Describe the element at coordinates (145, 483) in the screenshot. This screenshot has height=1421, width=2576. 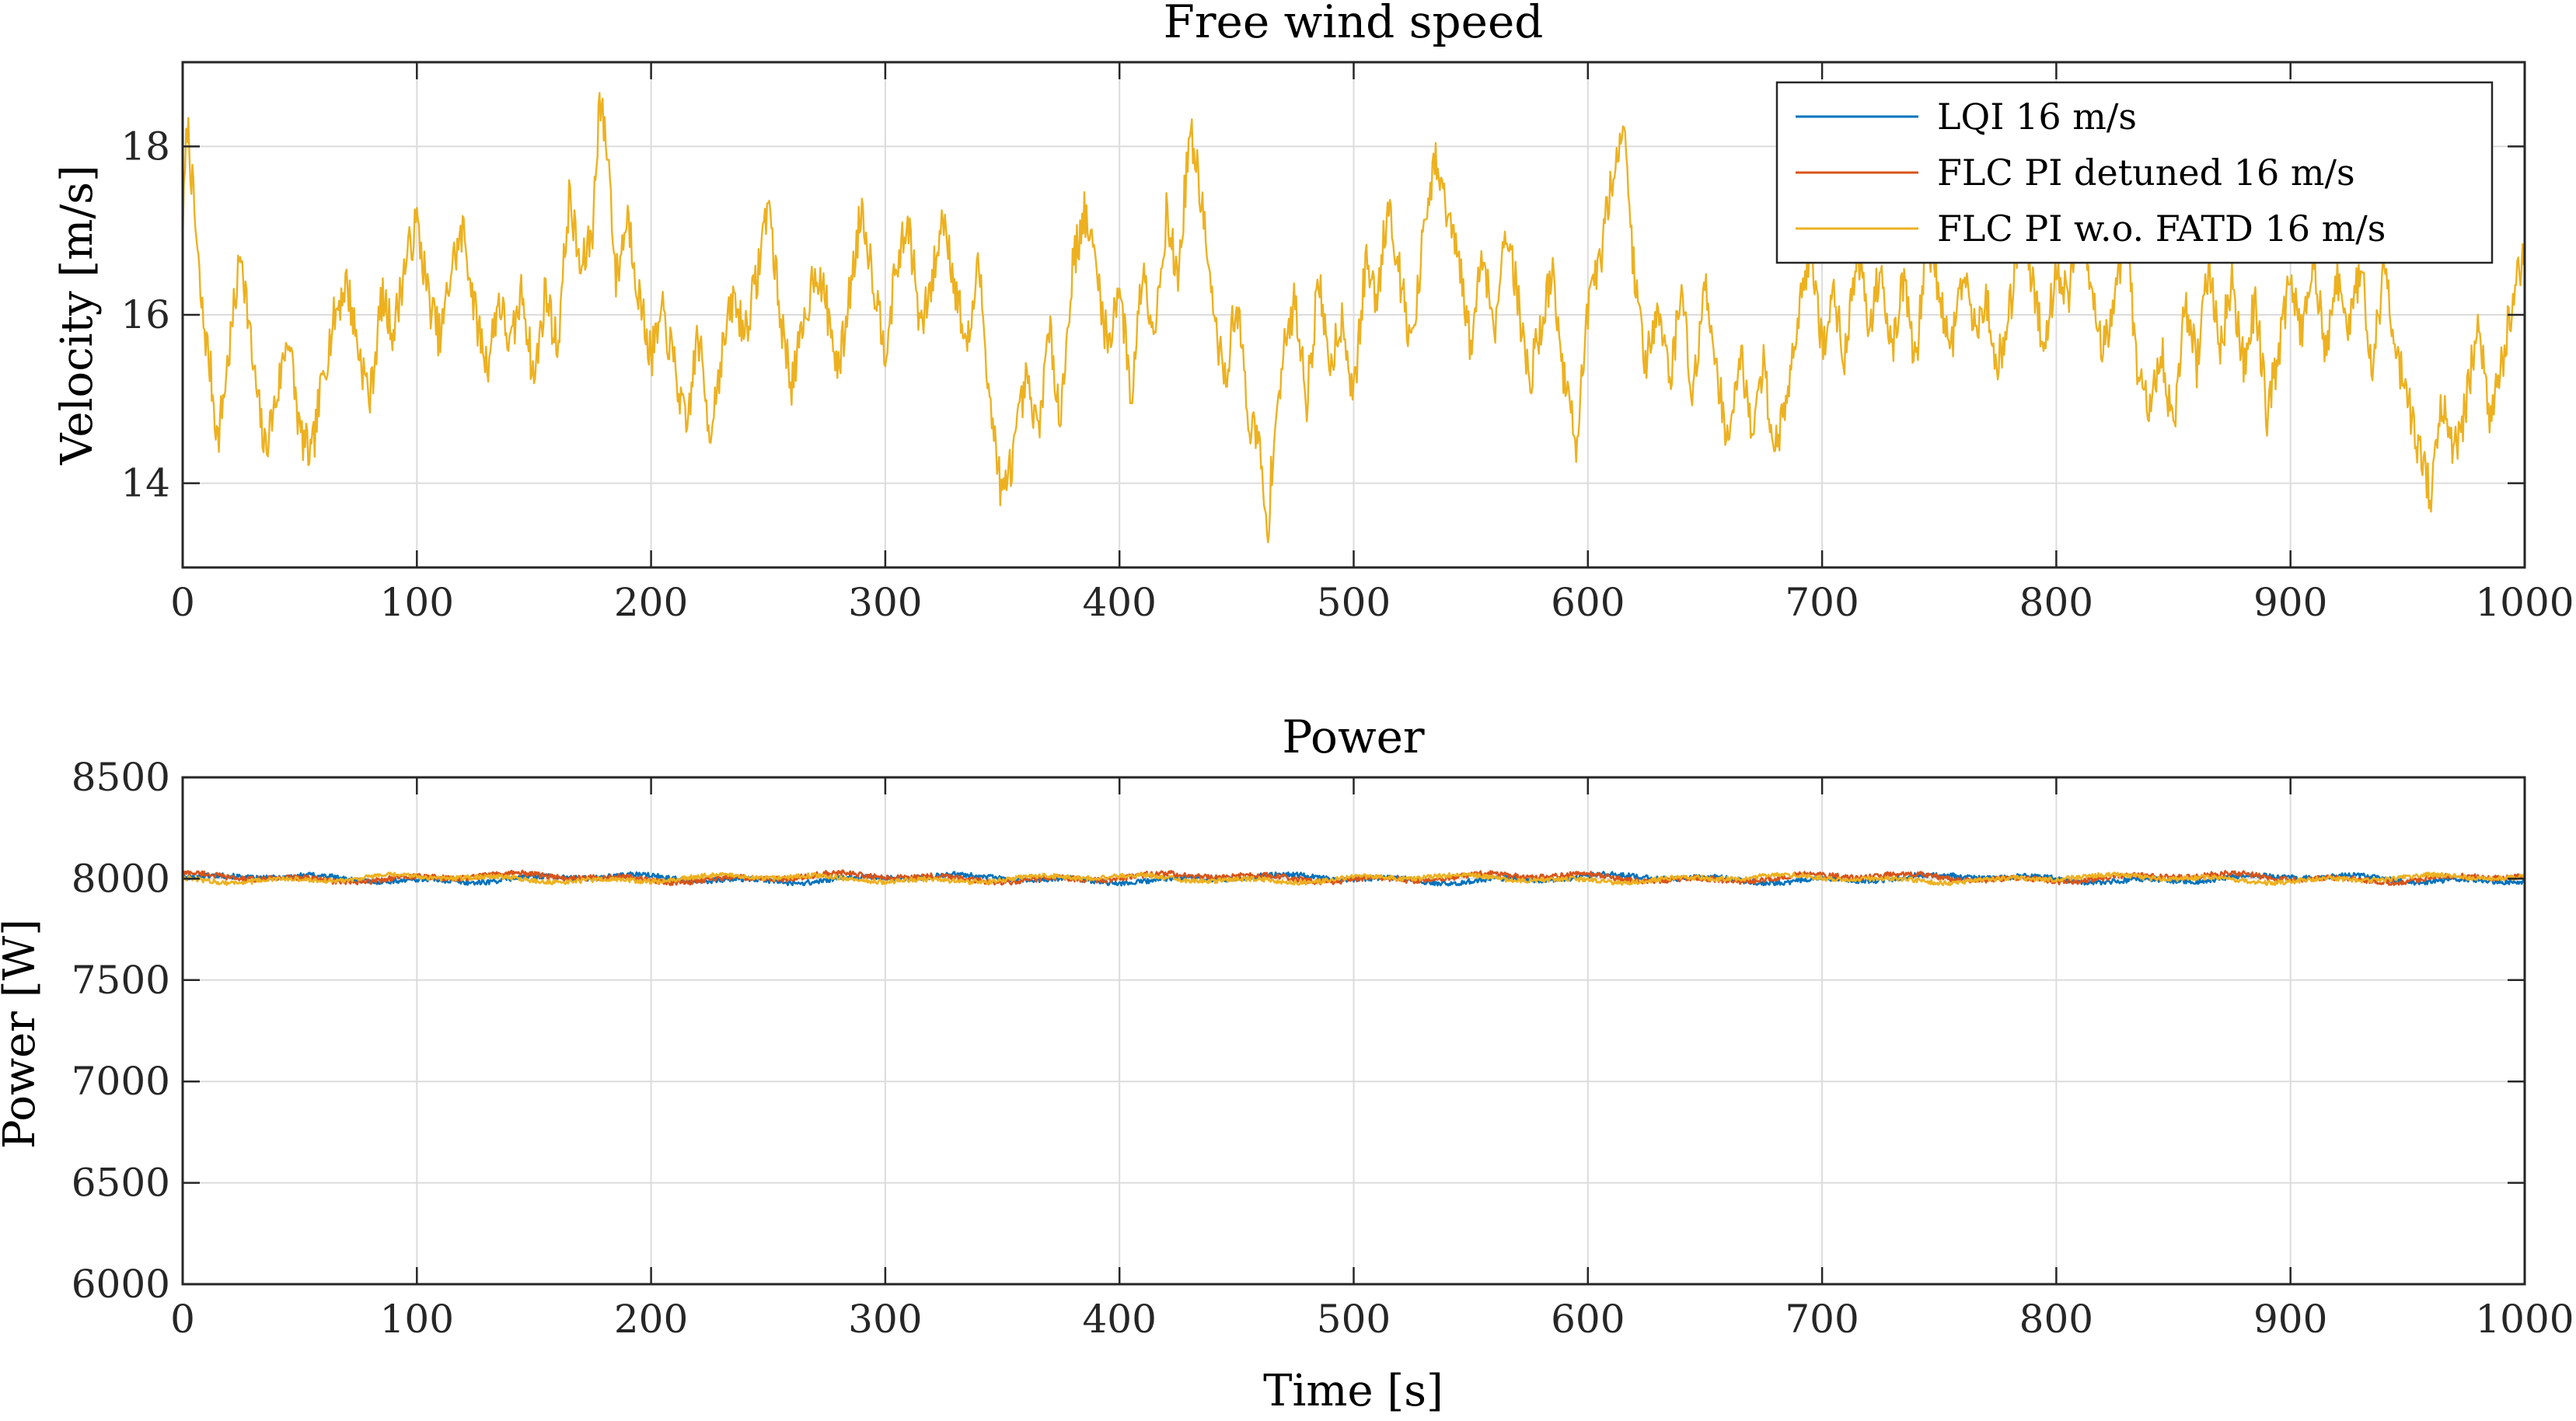
I see `wind-ytick-label: 14` at that location.